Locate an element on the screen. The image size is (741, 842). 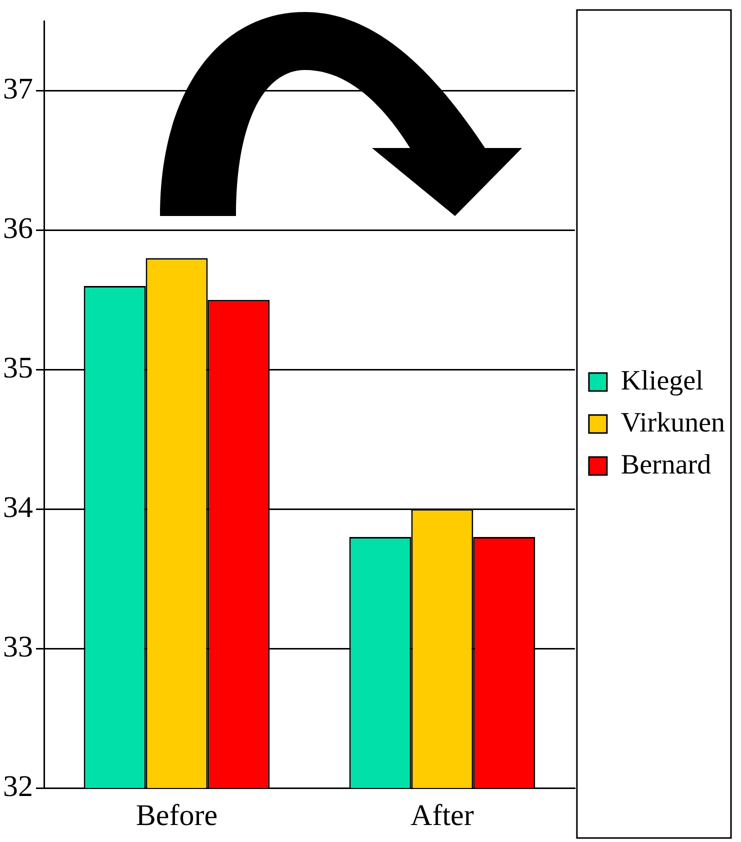
y-tick-label: 34 is located at coordinates (18, 507).